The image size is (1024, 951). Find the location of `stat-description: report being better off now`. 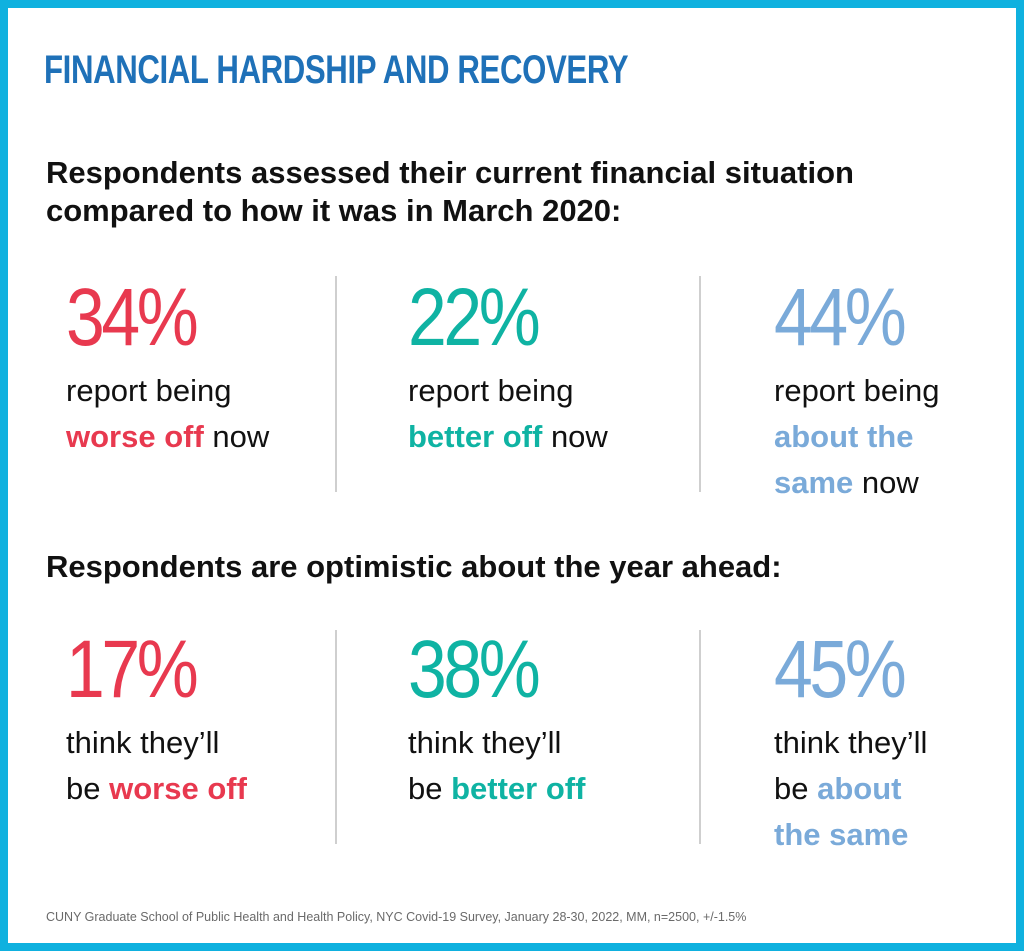

stat-description: report being better off now is located at coordinates (508, 414).